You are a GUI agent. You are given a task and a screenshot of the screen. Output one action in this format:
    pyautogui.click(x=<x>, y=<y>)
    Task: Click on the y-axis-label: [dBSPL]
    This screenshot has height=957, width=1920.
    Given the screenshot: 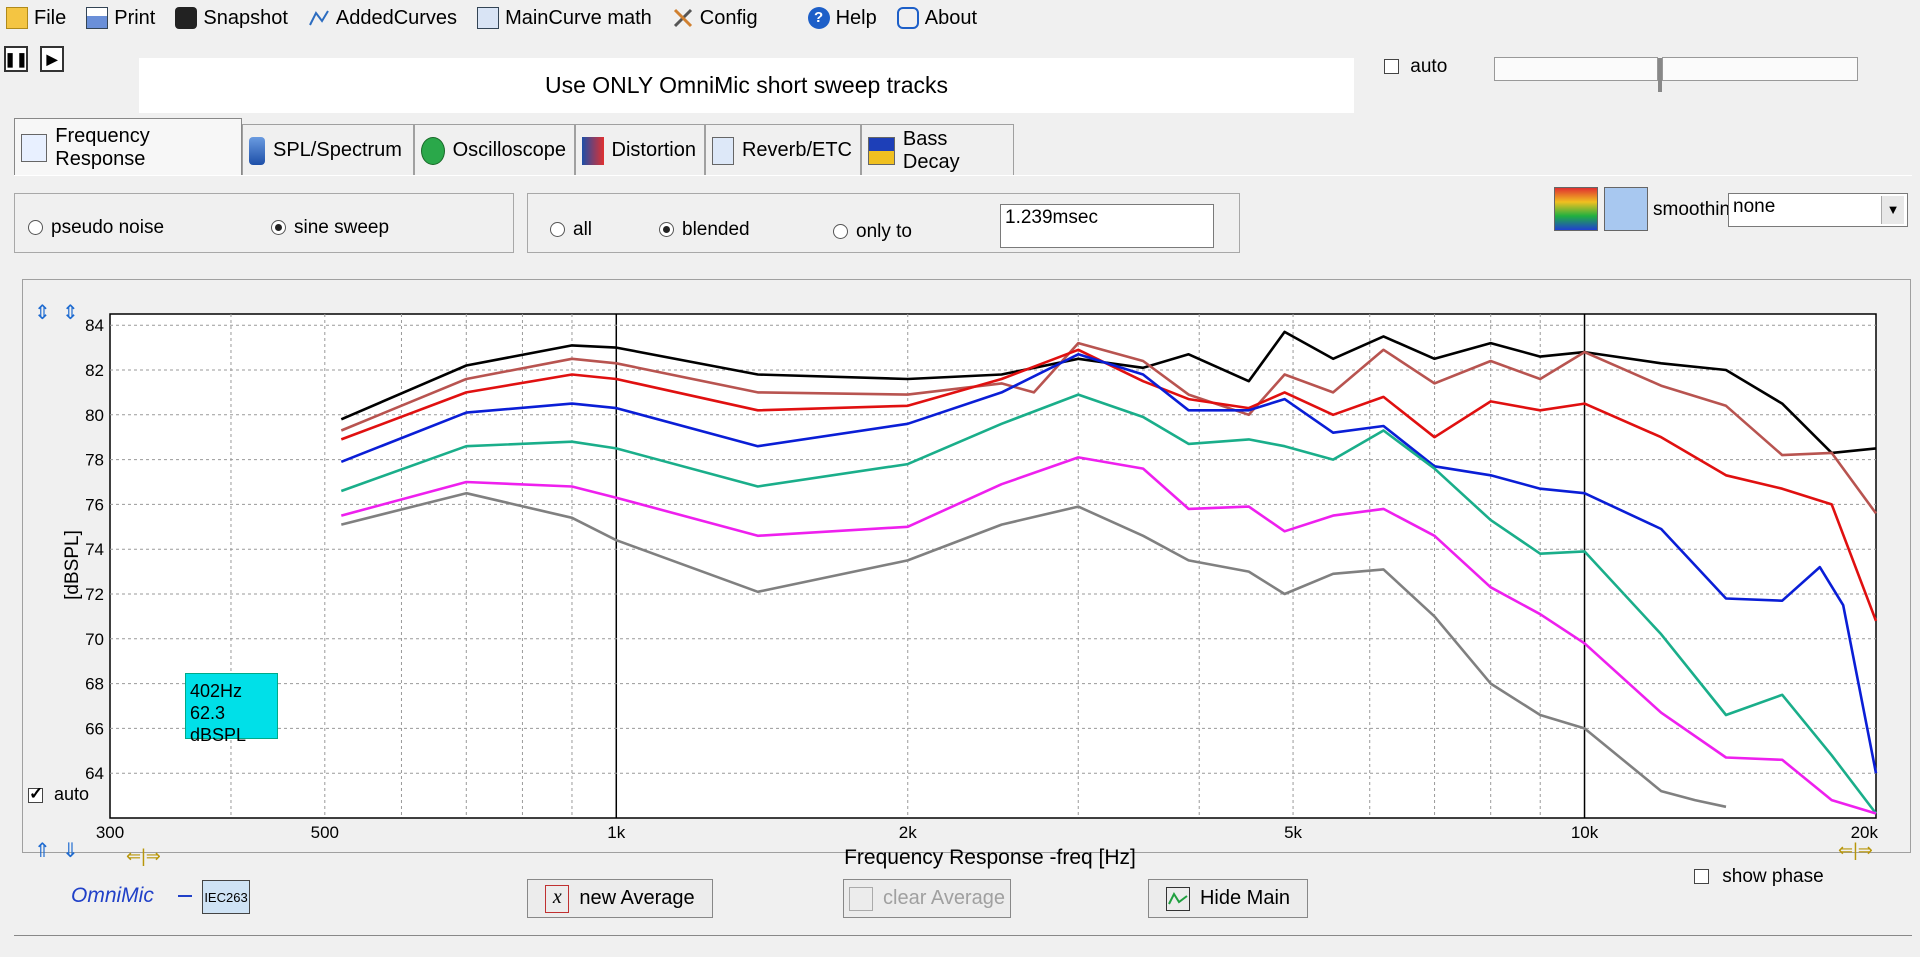 What is the action you would take?
    pyautogui.click(x=72, y=565)
    